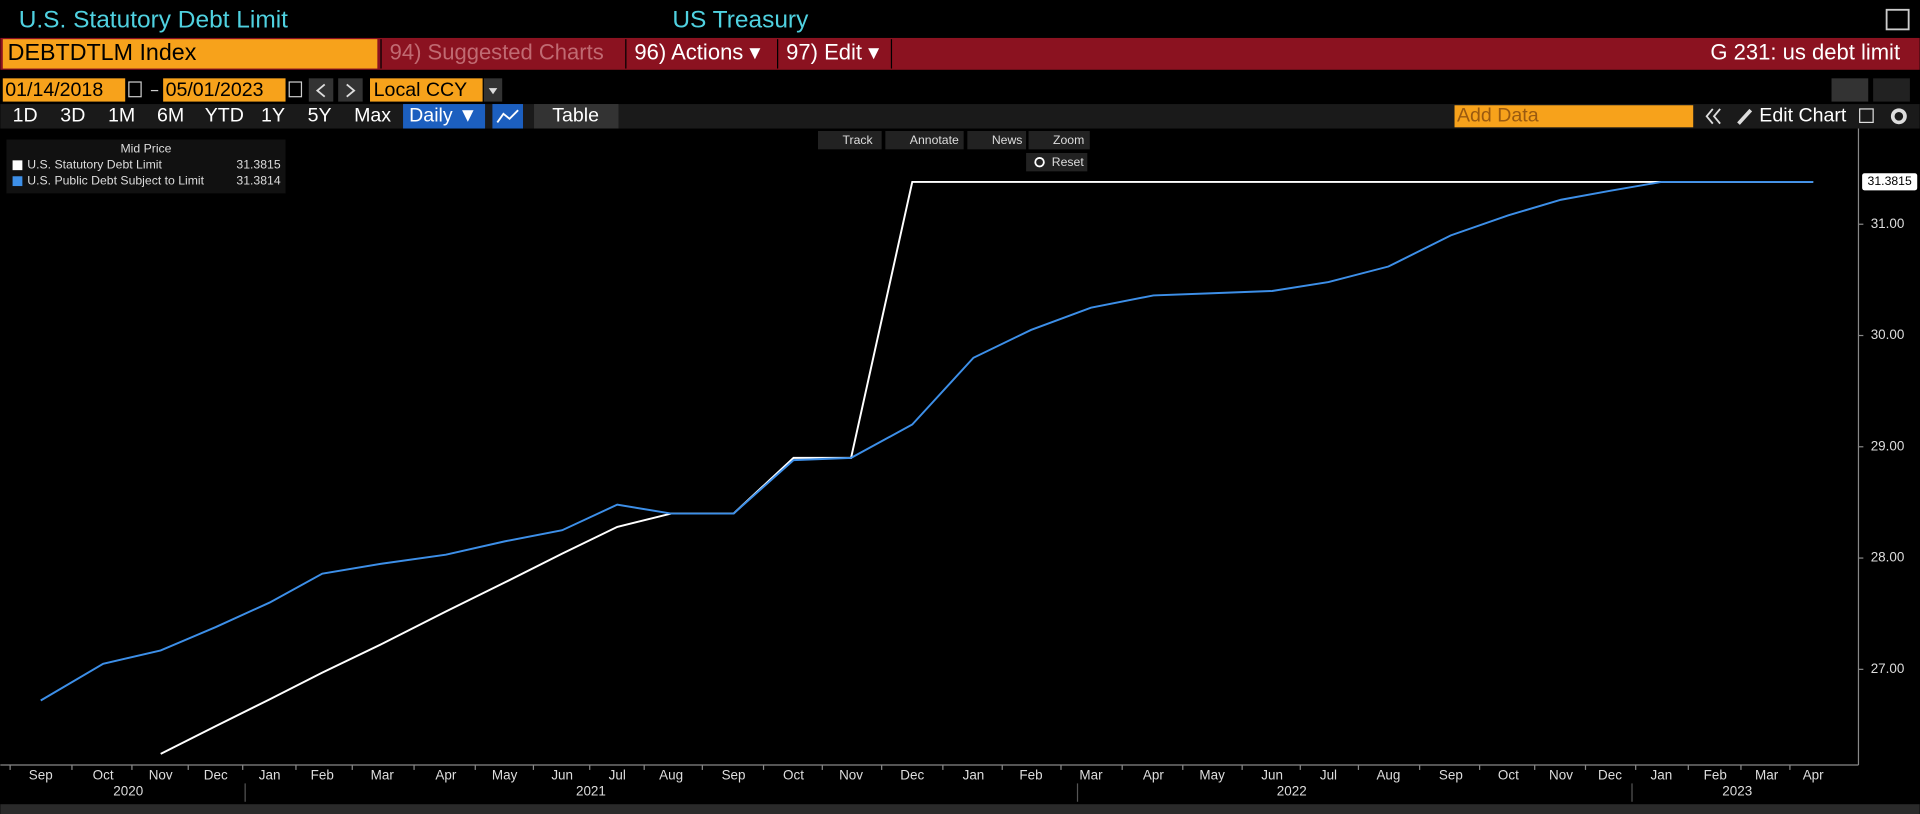  Describe the element at coordinates (202, 115) in the screenshot. I see `period-buttons: 1D 3D 1M 6M YTD 1Y 5Y Max` at that location.